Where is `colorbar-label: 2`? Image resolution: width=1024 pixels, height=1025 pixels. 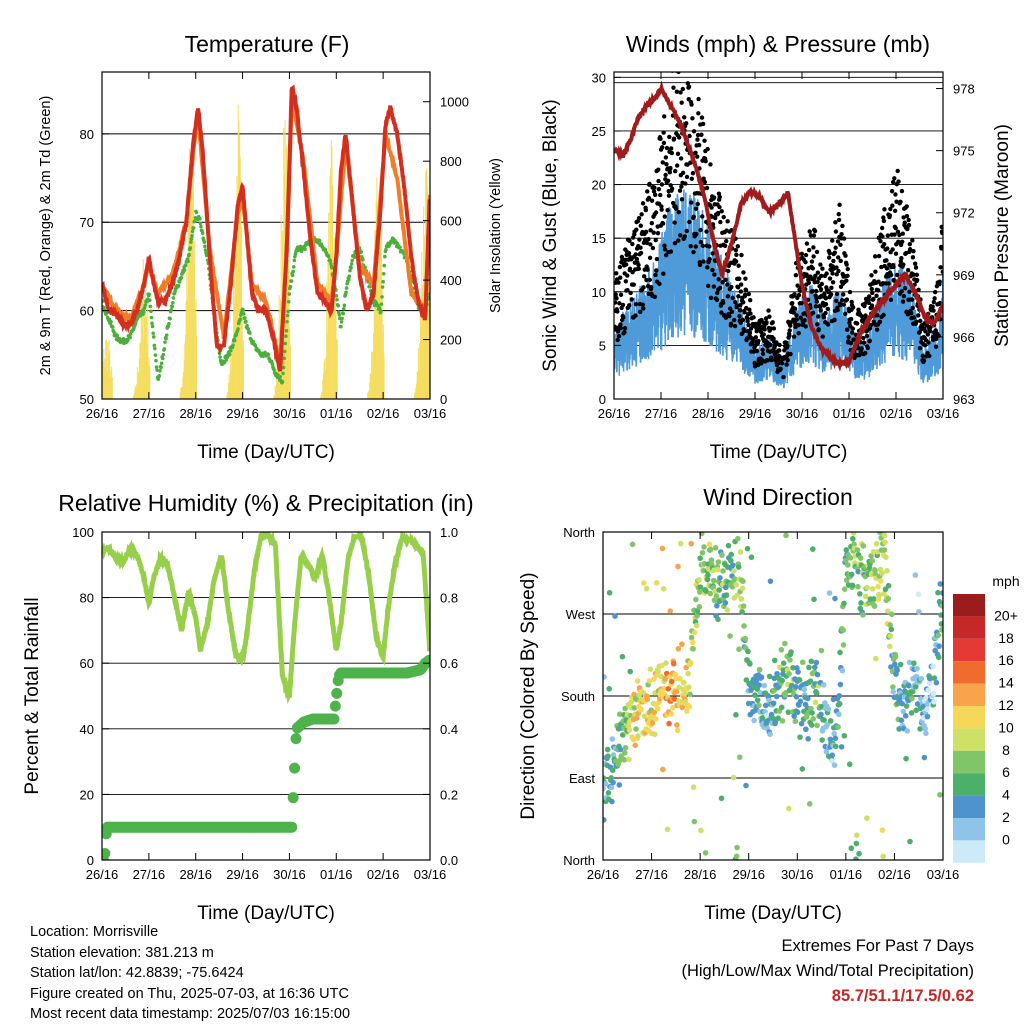 colorbar-label: 2 is located at coordinates (1006, 817).